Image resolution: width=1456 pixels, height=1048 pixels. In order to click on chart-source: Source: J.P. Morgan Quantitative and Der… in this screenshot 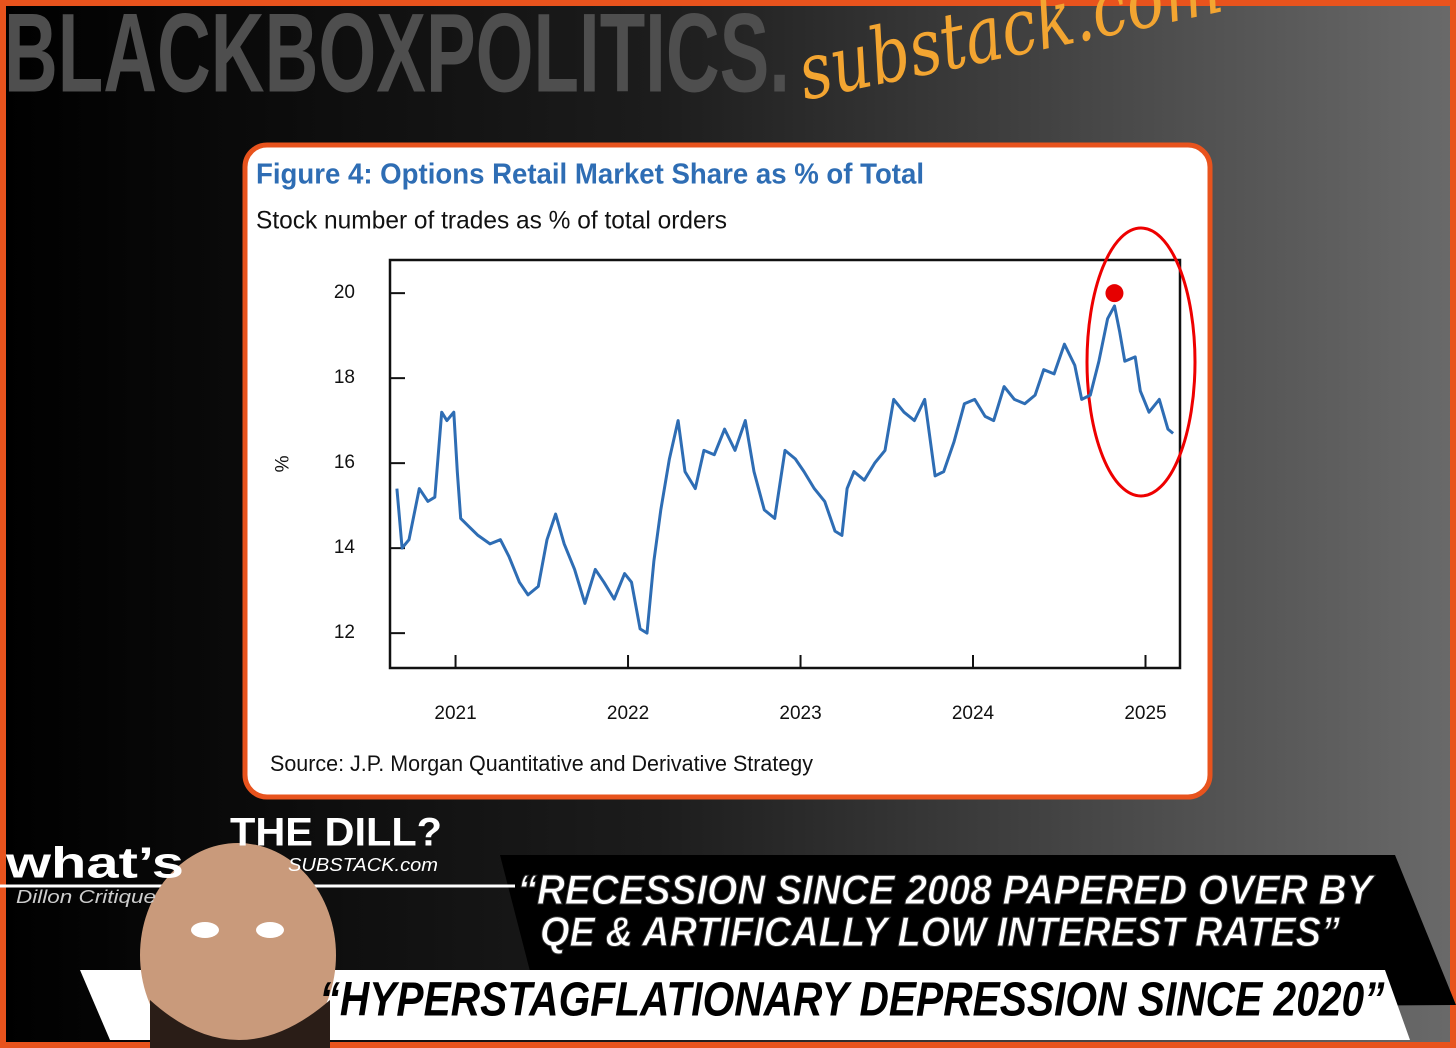, I will do `click(541, 763)`.